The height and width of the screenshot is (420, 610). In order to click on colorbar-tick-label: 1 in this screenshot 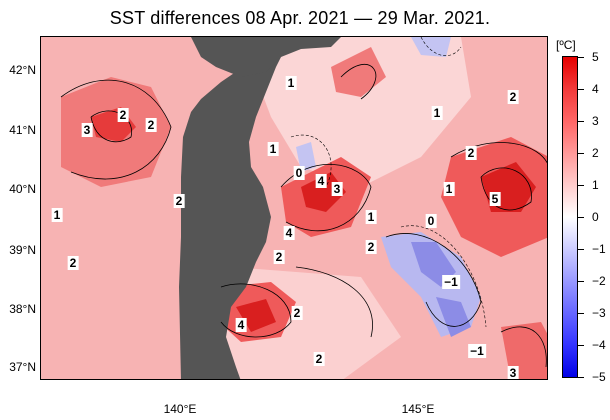, I will do `click(595, 185)`.